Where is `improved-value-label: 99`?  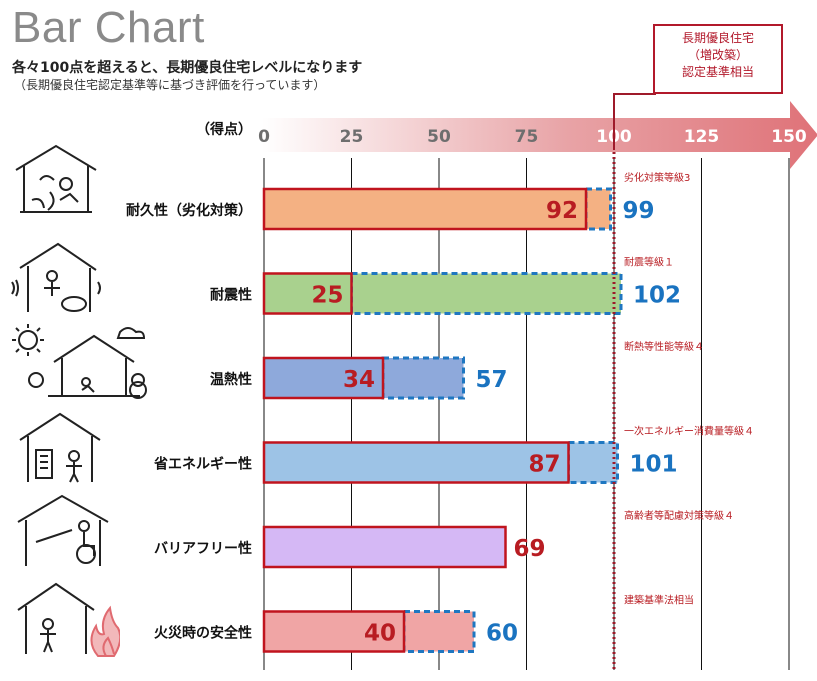 improved-value-label: 99 is located at coordinates (639, 211).